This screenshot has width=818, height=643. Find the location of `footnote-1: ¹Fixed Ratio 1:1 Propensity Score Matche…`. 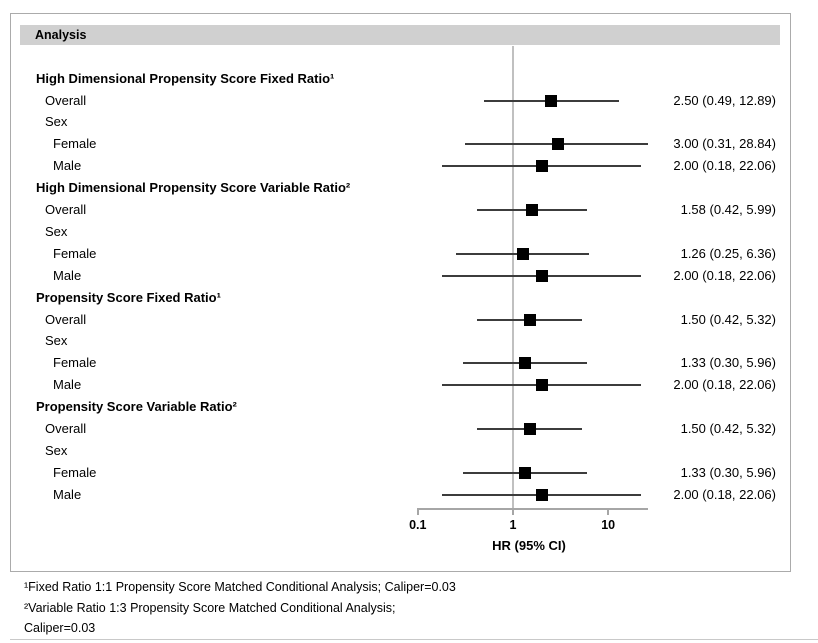

footnote-1: ¹Fixed Ratio 1:1 Propensity Score Matche… is located at coordinates (240, 587).